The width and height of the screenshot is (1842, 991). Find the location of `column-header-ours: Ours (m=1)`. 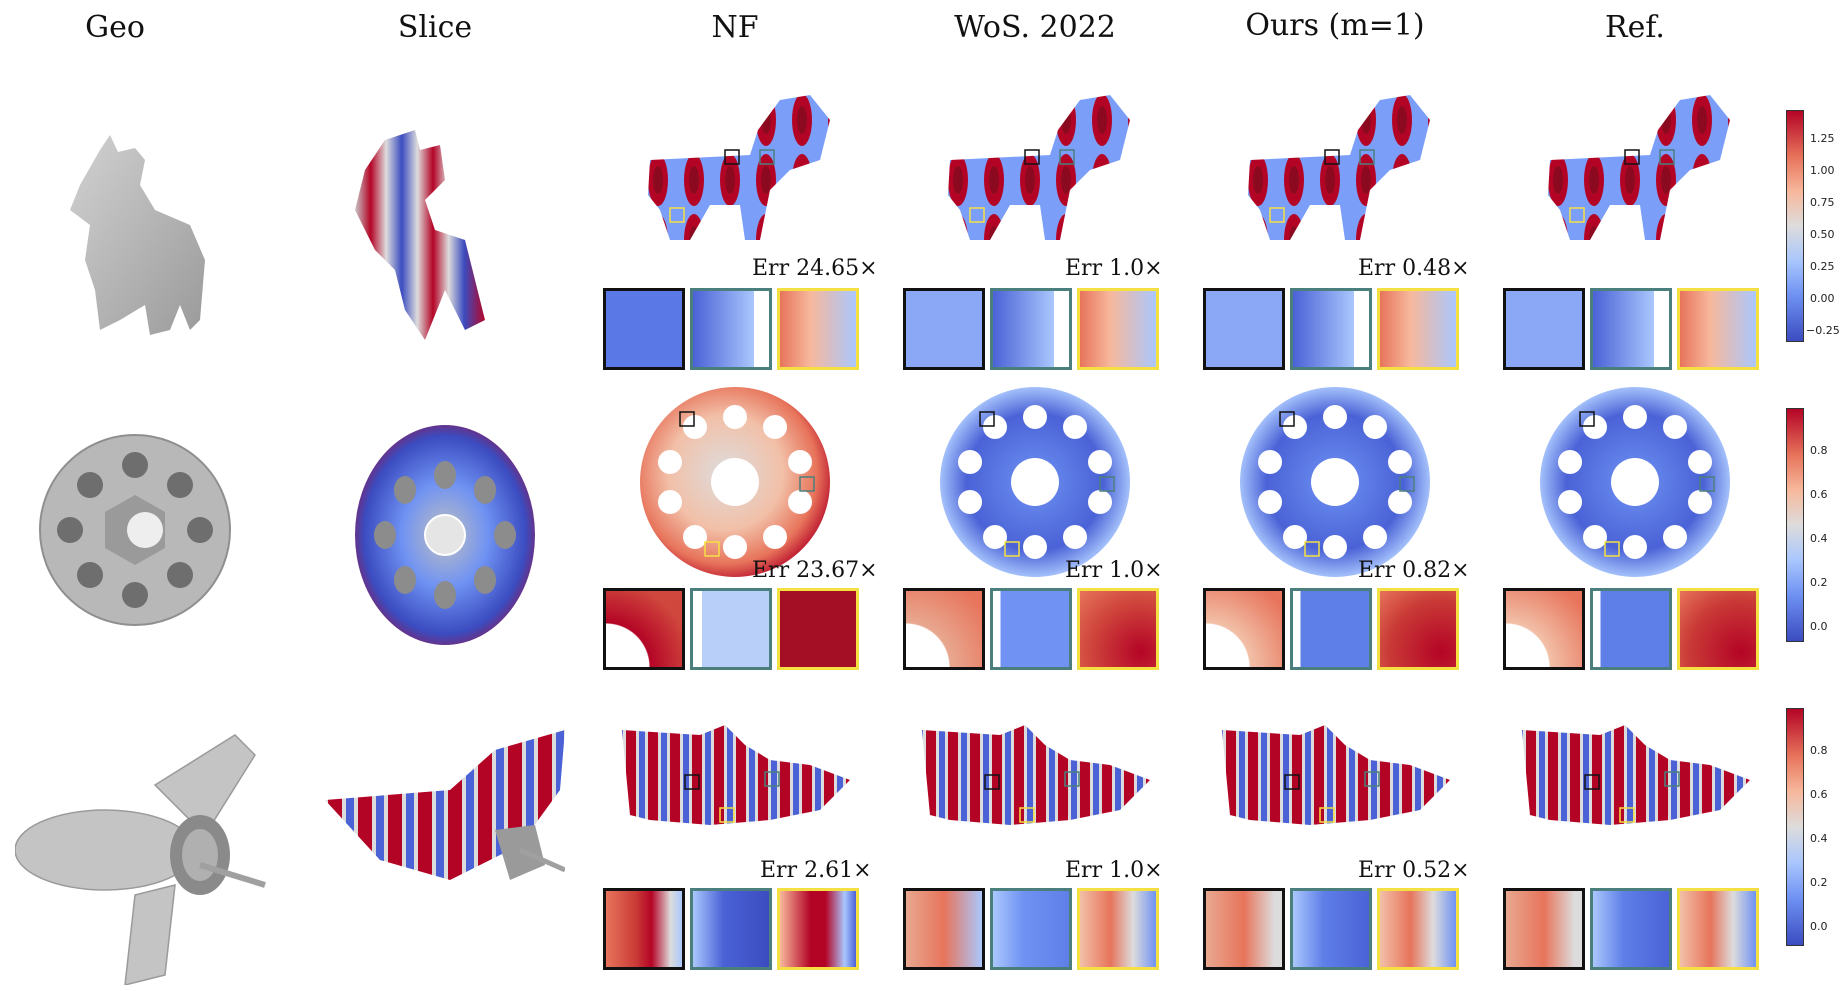

column-header-ours: Ours (m=1) is located at coordinates (1335, 25).